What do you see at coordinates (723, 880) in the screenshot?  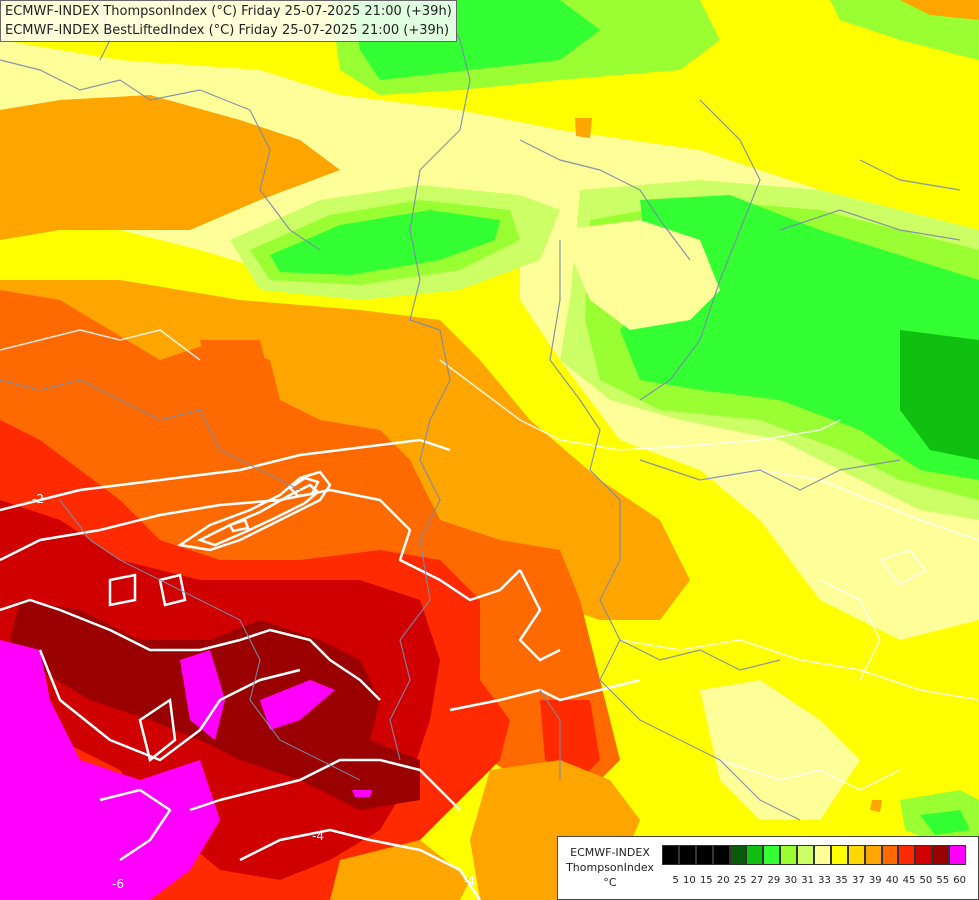 I see `legend-tick: 20` at bounding box center [723, 880].